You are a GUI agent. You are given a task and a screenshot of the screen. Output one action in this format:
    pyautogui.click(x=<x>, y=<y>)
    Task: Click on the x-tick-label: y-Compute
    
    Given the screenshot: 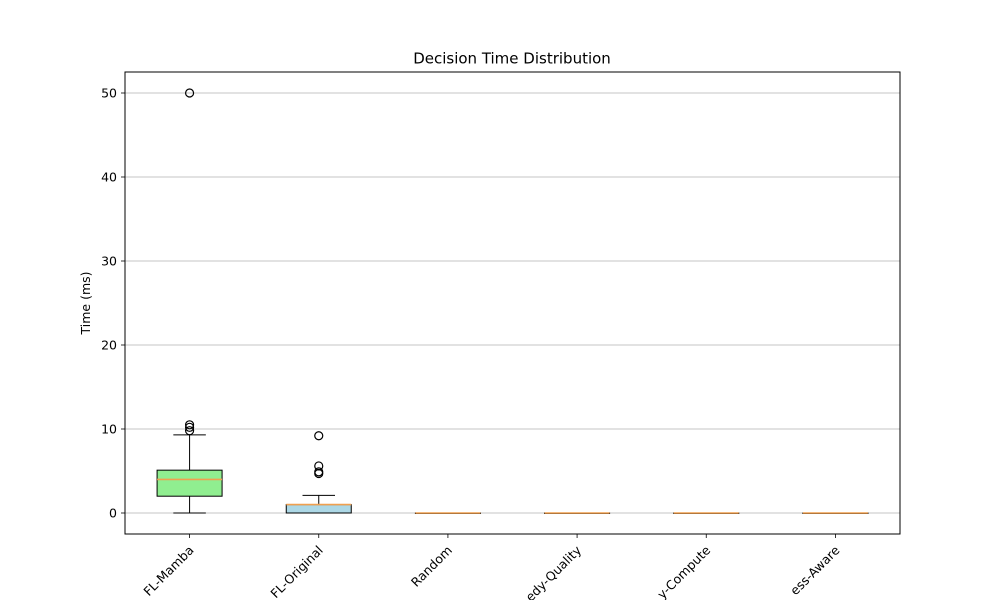 What is the action you would take?
    pyautogui.click(x=683, y=571)
    